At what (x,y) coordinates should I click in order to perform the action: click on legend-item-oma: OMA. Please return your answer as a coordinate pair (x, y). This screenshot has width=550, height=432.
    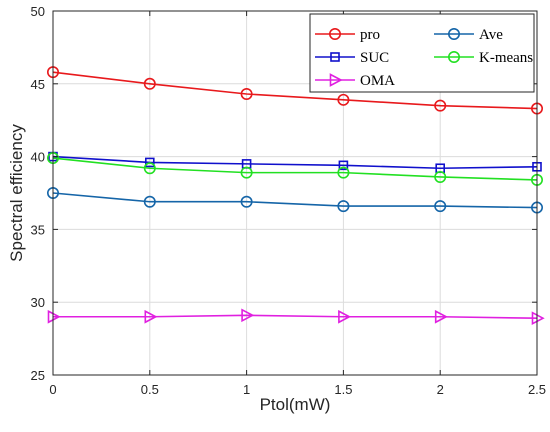
    Looking at the image, I should click on (355, 81).